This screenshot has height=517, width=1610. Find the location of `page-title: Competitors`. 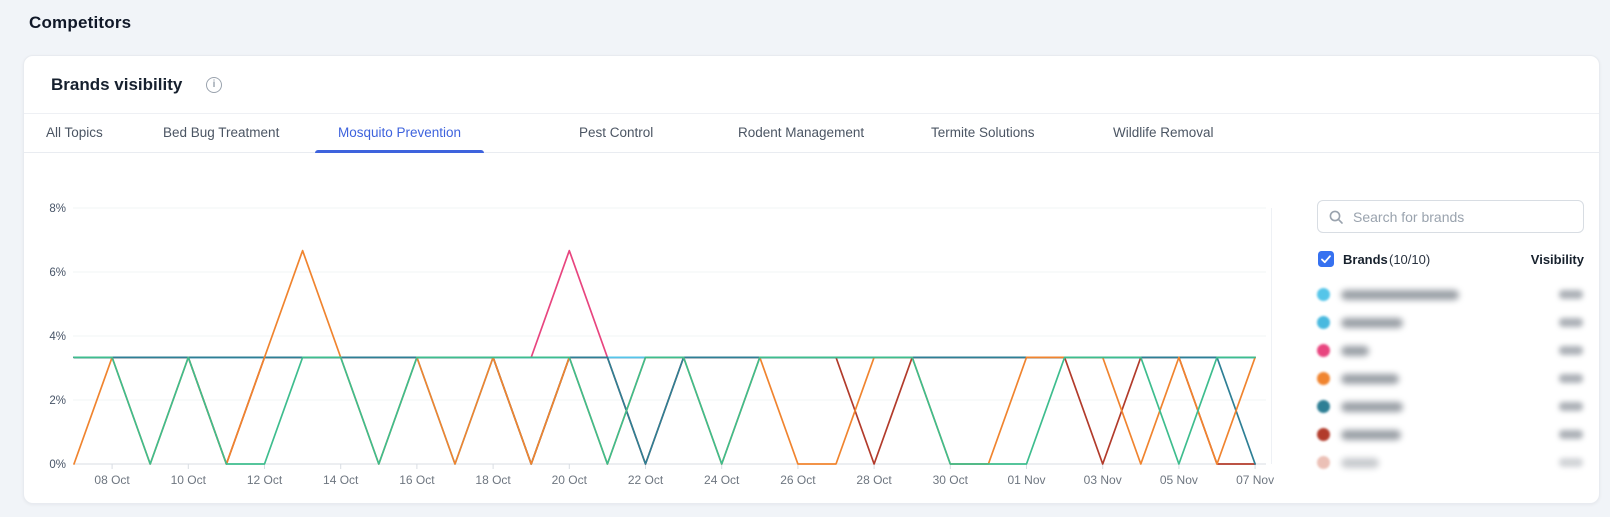

page-title: Competitors is located at coordinates (80, 22).